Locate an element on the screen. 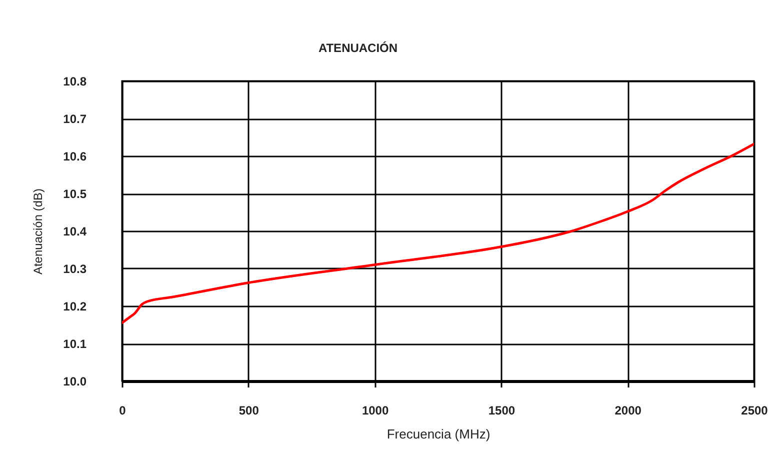 The image size is (776, 459). y-tick-label: 10.7 is located at coordinates (75, 119).